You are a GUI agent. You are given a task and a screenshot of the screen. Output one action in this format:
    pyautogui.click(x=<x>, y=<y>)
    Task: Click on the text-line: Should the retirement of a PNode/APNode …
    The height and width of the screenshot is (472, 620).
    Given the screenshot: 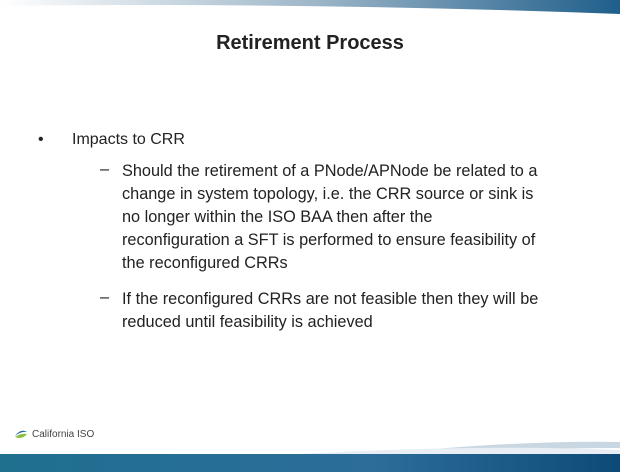 What is the action you would take?
    pyautogui.click(x=330, y=171)
    